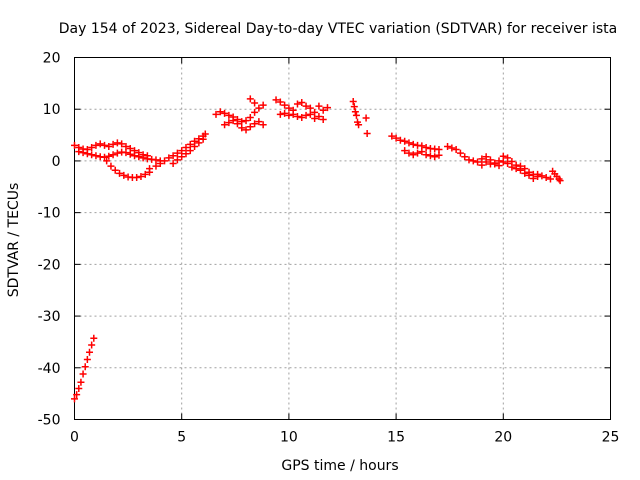 This screenshot has height=480, width=640. I want to click on series-arc-descending-low, so click(84, 368).